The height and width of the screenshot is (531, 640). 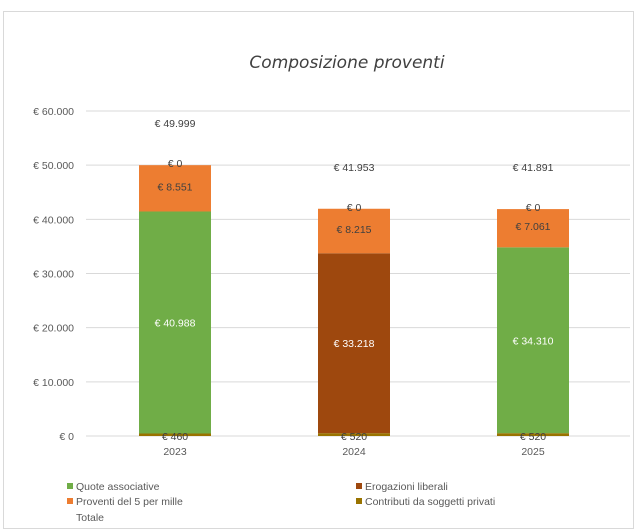 What do you see at coordinates (66, 437) in the screenshot?
I see `y-tick-label: € 0` at bounding box center [66, 437].